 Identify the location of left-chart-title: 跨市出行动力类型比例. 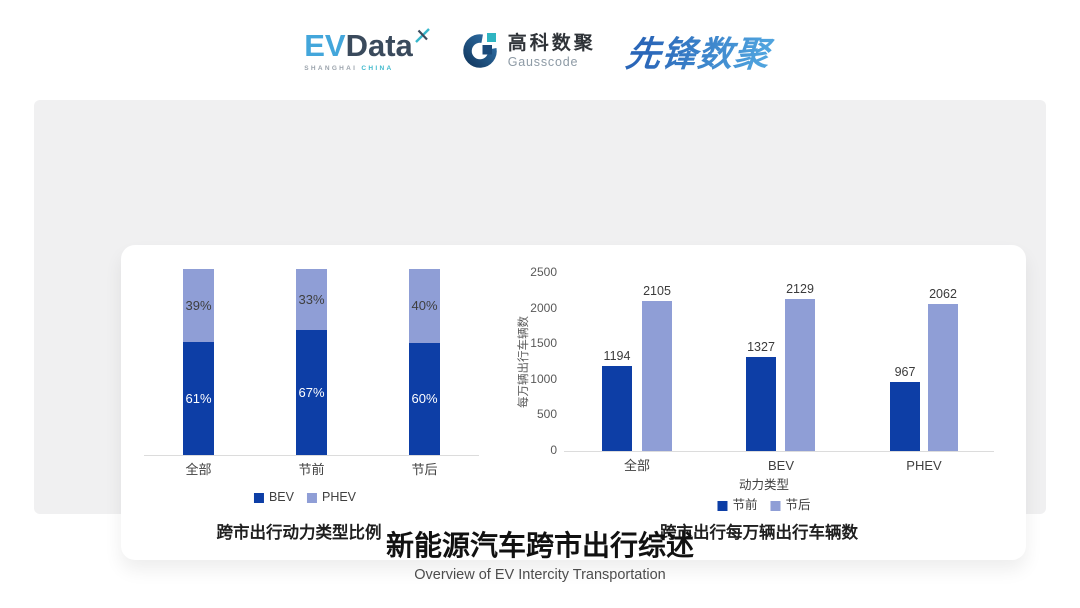
(299, 533).